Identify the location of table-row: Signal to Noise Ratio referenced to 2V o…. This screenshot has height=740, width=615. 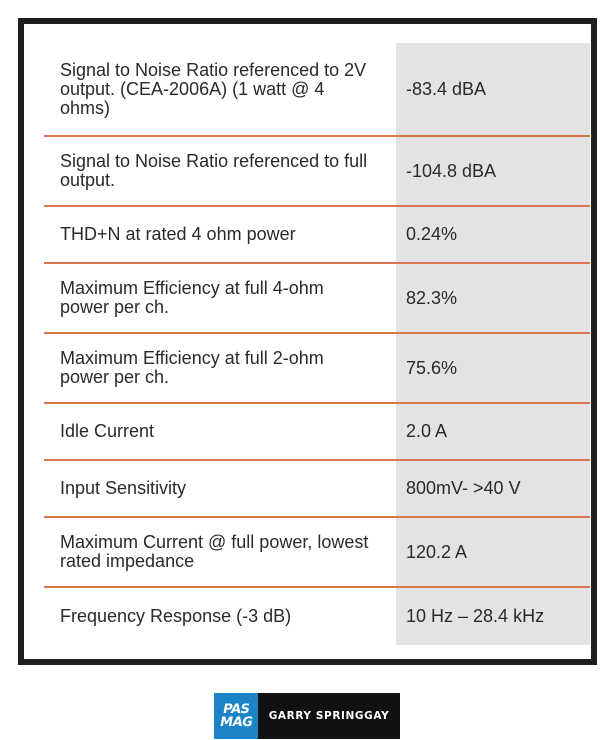
(317, 90).